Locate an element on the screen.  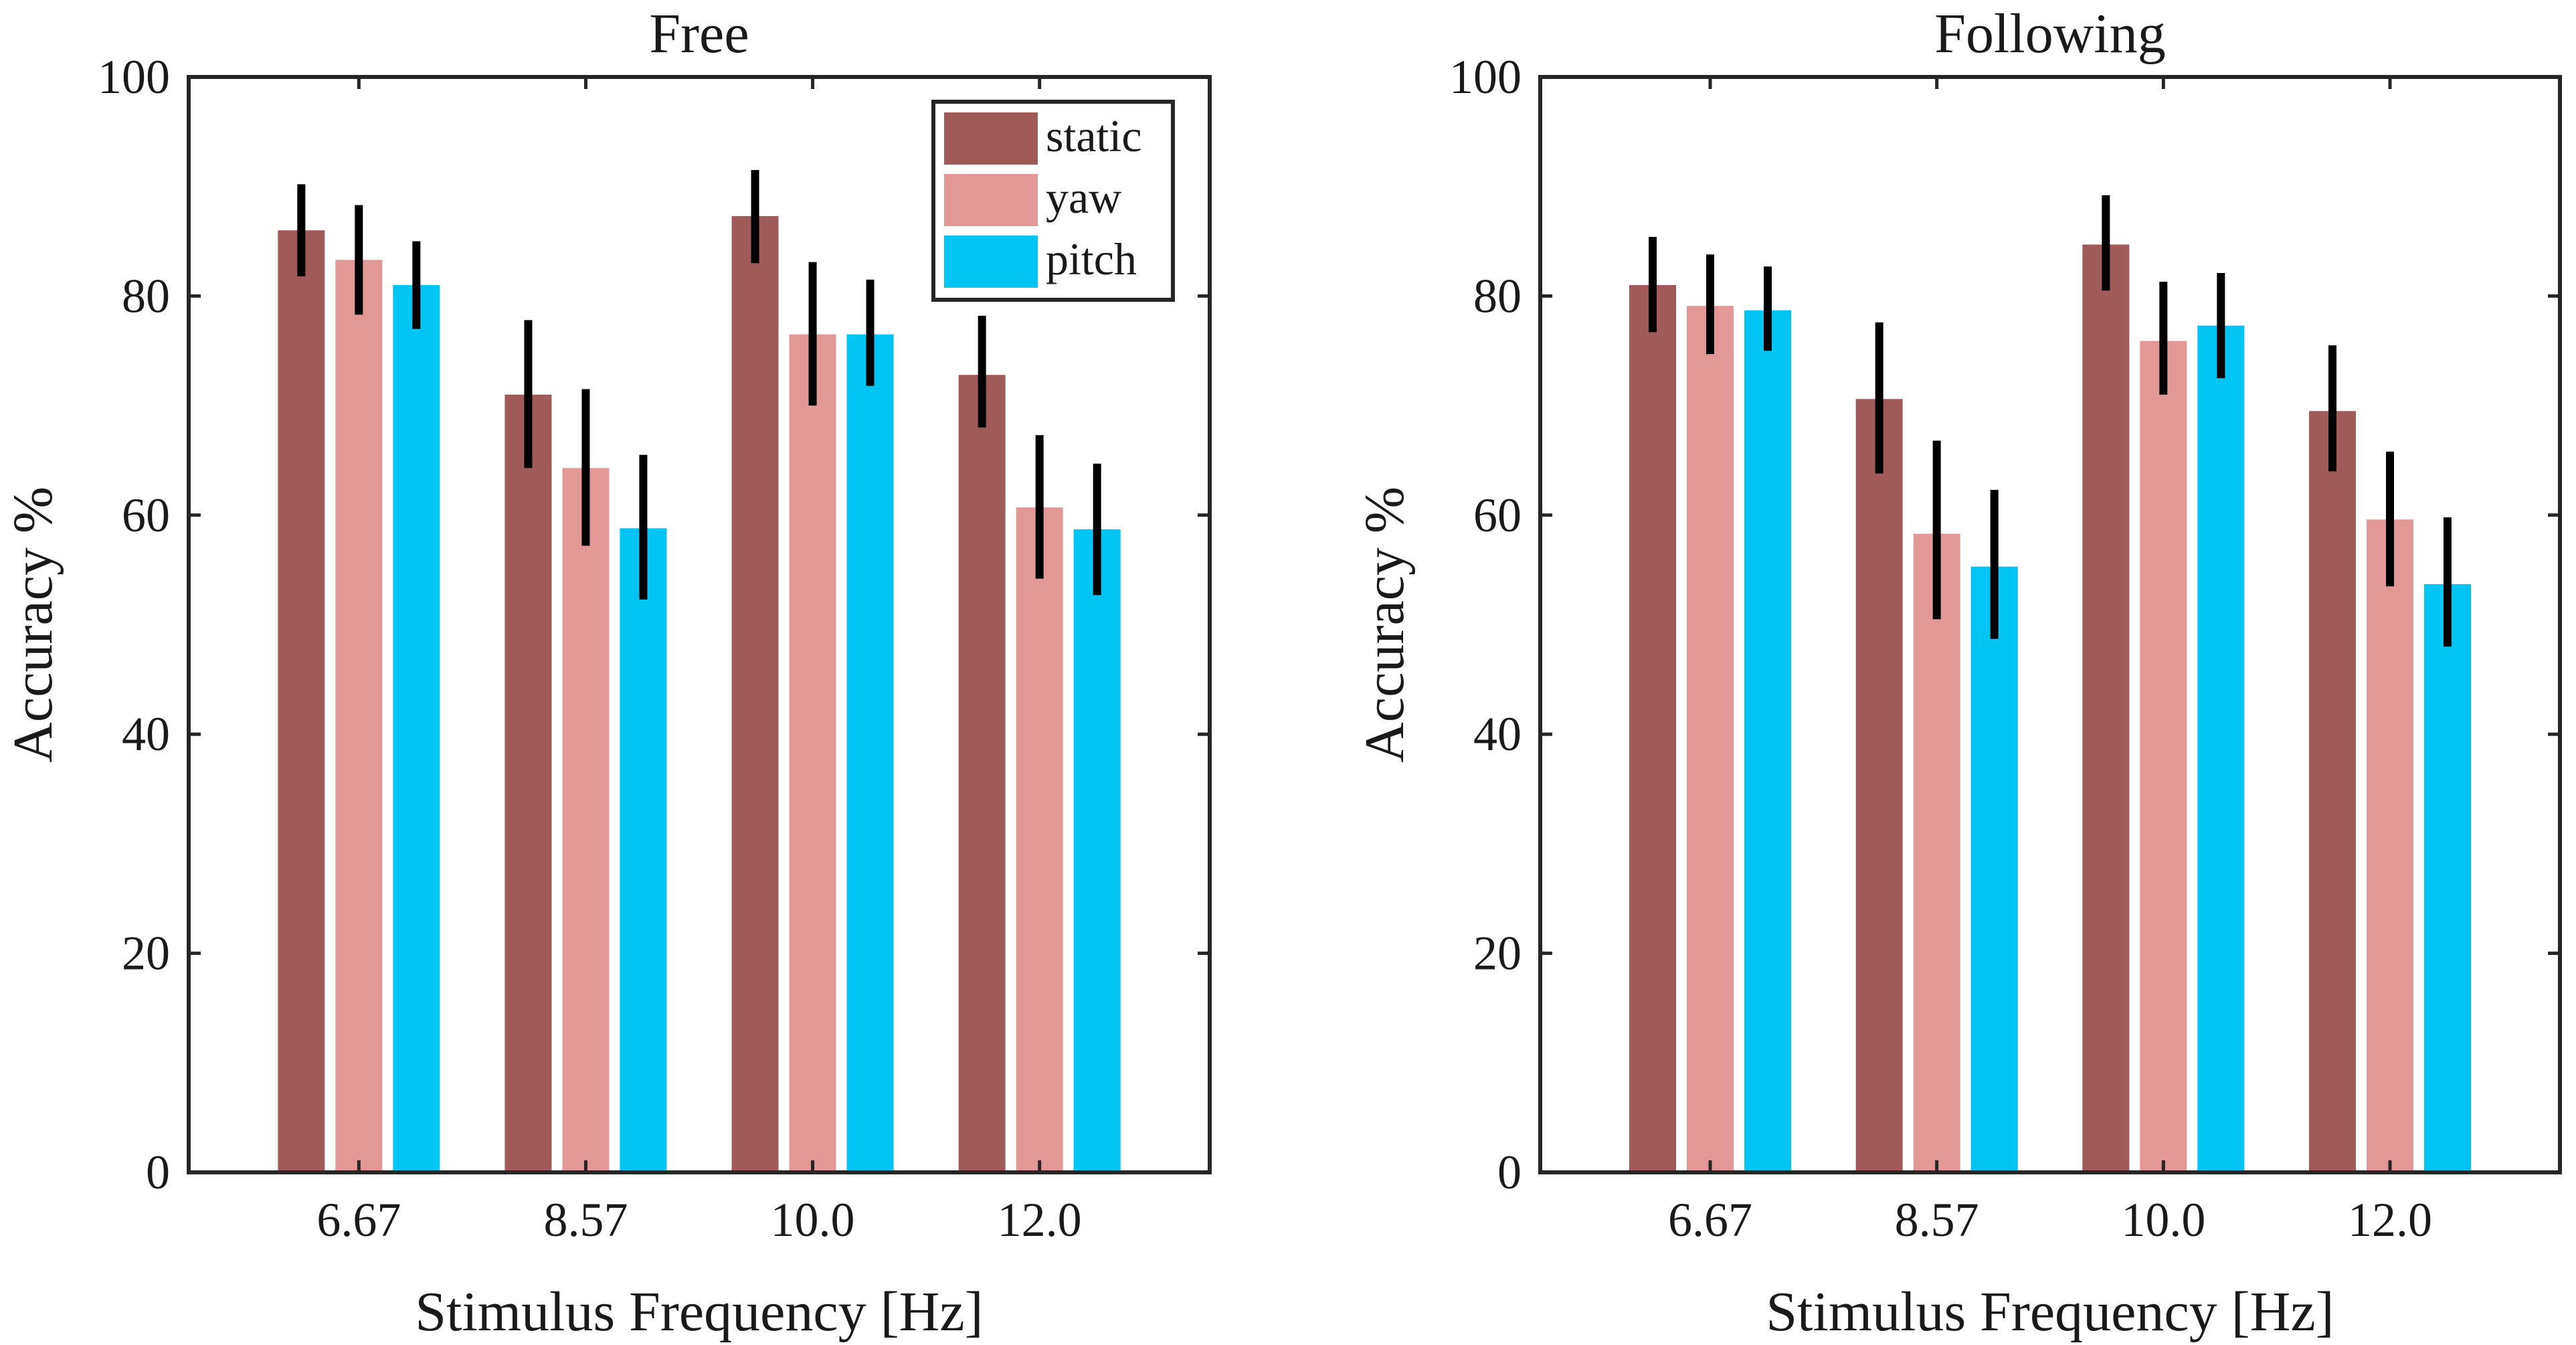
chart-title: Free is located at coordinates (699, 34).